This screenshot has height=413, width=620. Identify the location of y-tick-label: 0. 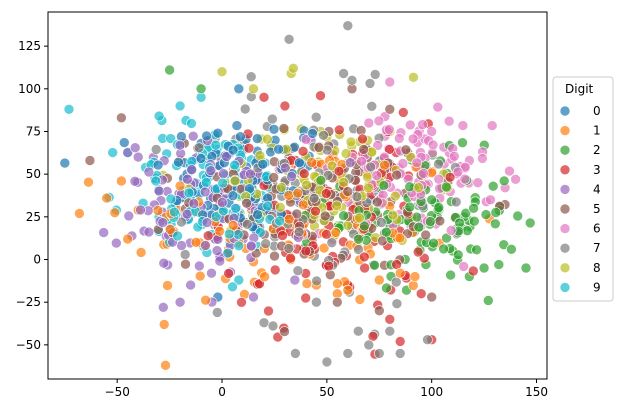
(37, 260).